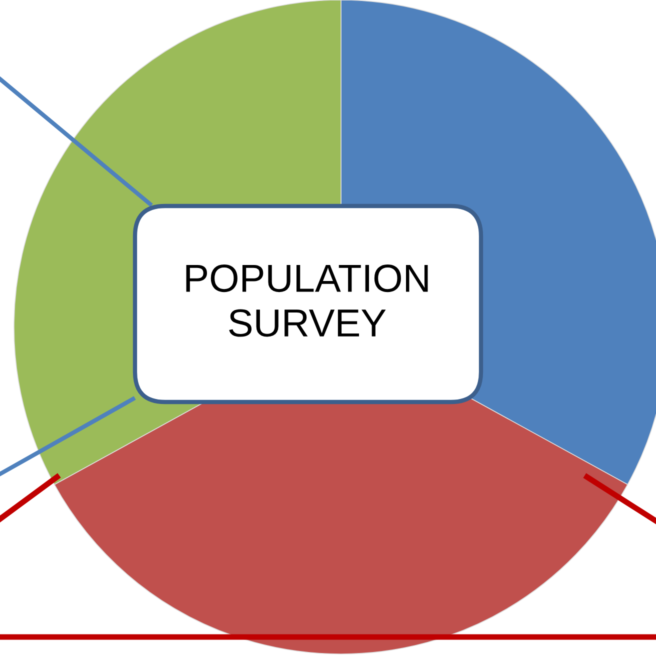  I want to click on text: POPULATION SURVEY, so click(307, 300).